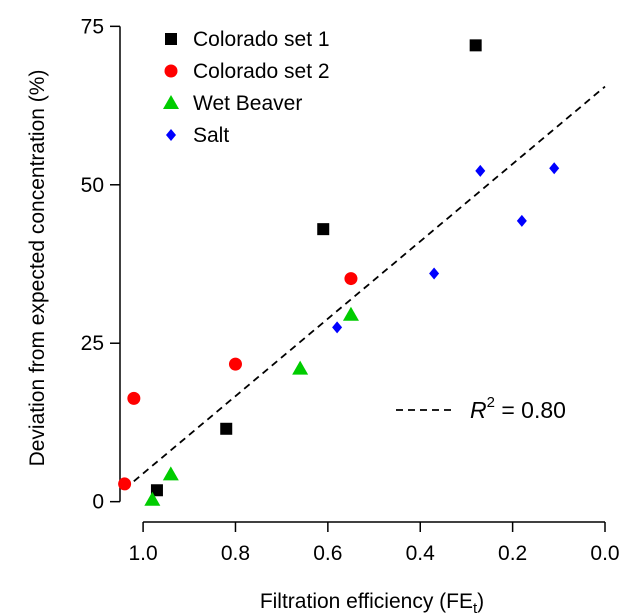 This screenshot has height=615, width=633. What do you see at coordinates (100, 264) in the screenshot?
I see `y-ticks: 0 25 50 75` at bounding box center [100, 264].